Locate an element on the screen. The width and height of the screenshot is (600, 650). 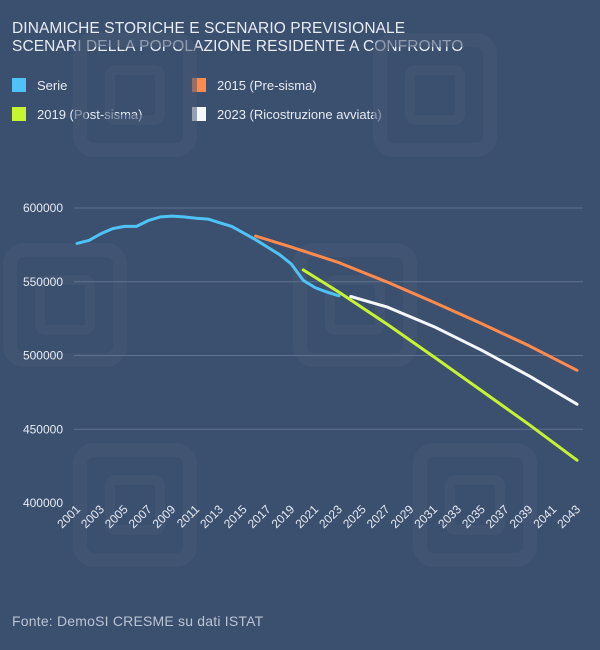
x-tick-label: 2021 is located at coordinates (306, 516).